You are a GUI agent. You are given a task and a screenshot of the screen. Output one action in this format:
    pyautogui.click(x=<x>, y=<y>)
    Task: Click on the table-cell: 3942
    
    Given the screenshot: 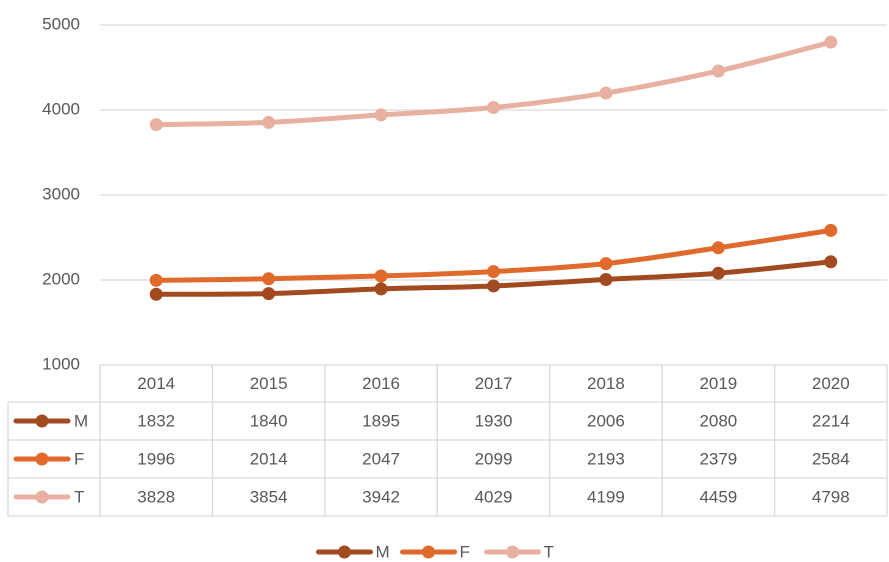 What is the action you would take?
    pyautogui.click(x=381, y=496)
    